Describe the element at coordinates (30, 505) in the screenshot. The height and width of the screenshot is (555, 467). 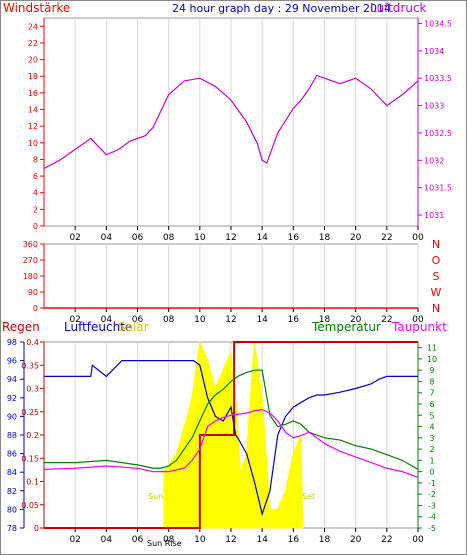
I see `y-tick-label: 0.05` at that location.